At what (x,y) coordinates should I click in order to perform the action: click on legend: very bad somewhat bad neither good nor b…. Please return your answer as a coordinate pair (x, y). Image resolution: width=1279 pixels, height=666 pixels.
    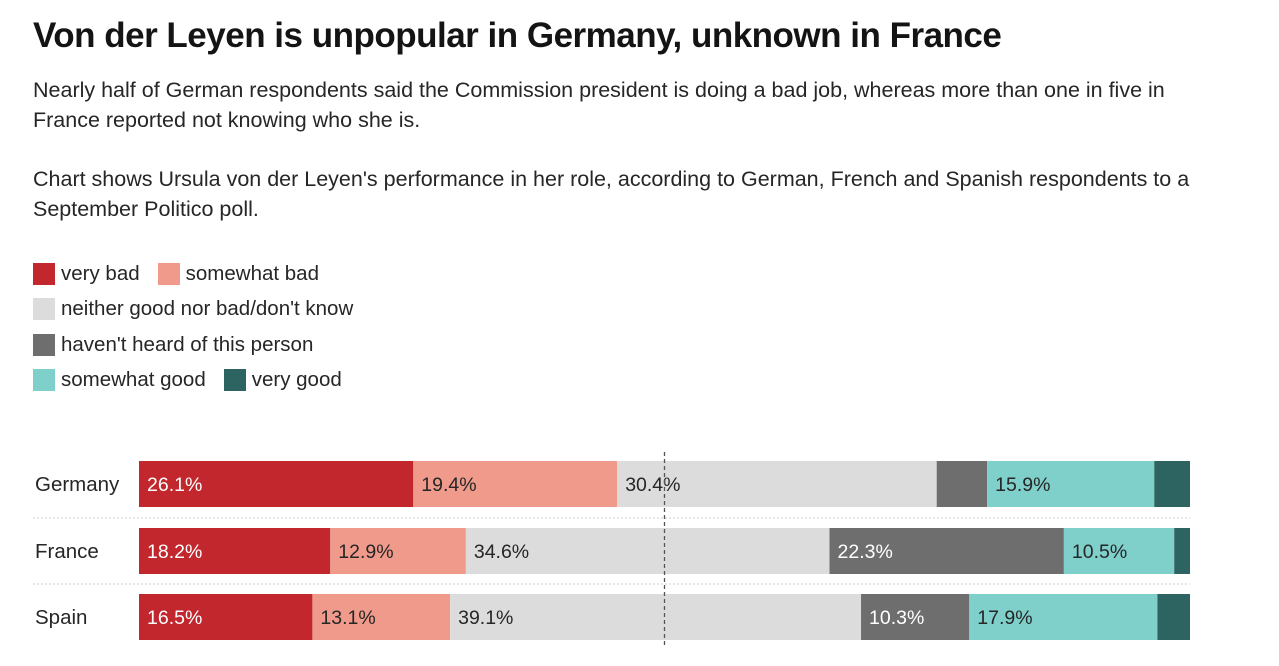
    Looking at the image, I should click on (202, 327).